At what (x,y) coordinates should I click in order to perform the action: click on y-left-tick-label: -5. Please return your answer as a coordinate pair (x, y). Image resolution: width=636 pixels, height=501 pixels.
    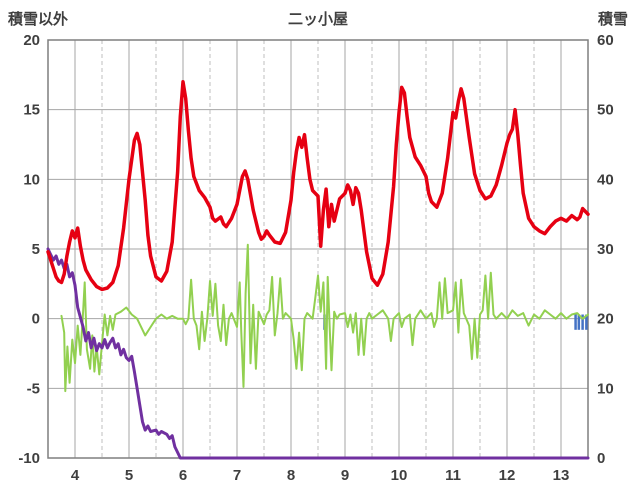
    Looking at the image, I should click on (33, 388).